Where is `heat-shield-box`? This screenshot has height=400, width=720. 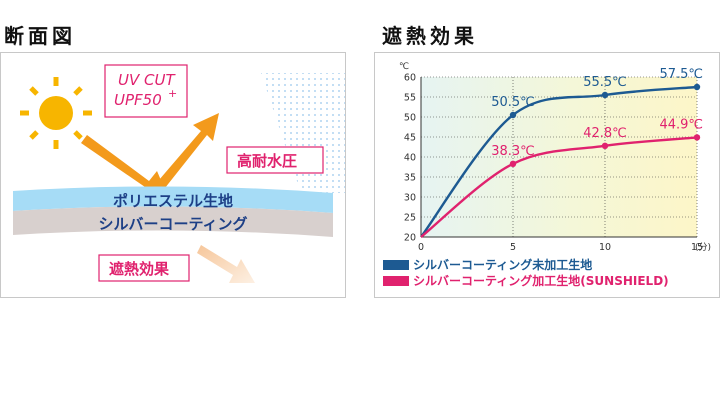 heat-shield-box is located at coordinates (144, 268).